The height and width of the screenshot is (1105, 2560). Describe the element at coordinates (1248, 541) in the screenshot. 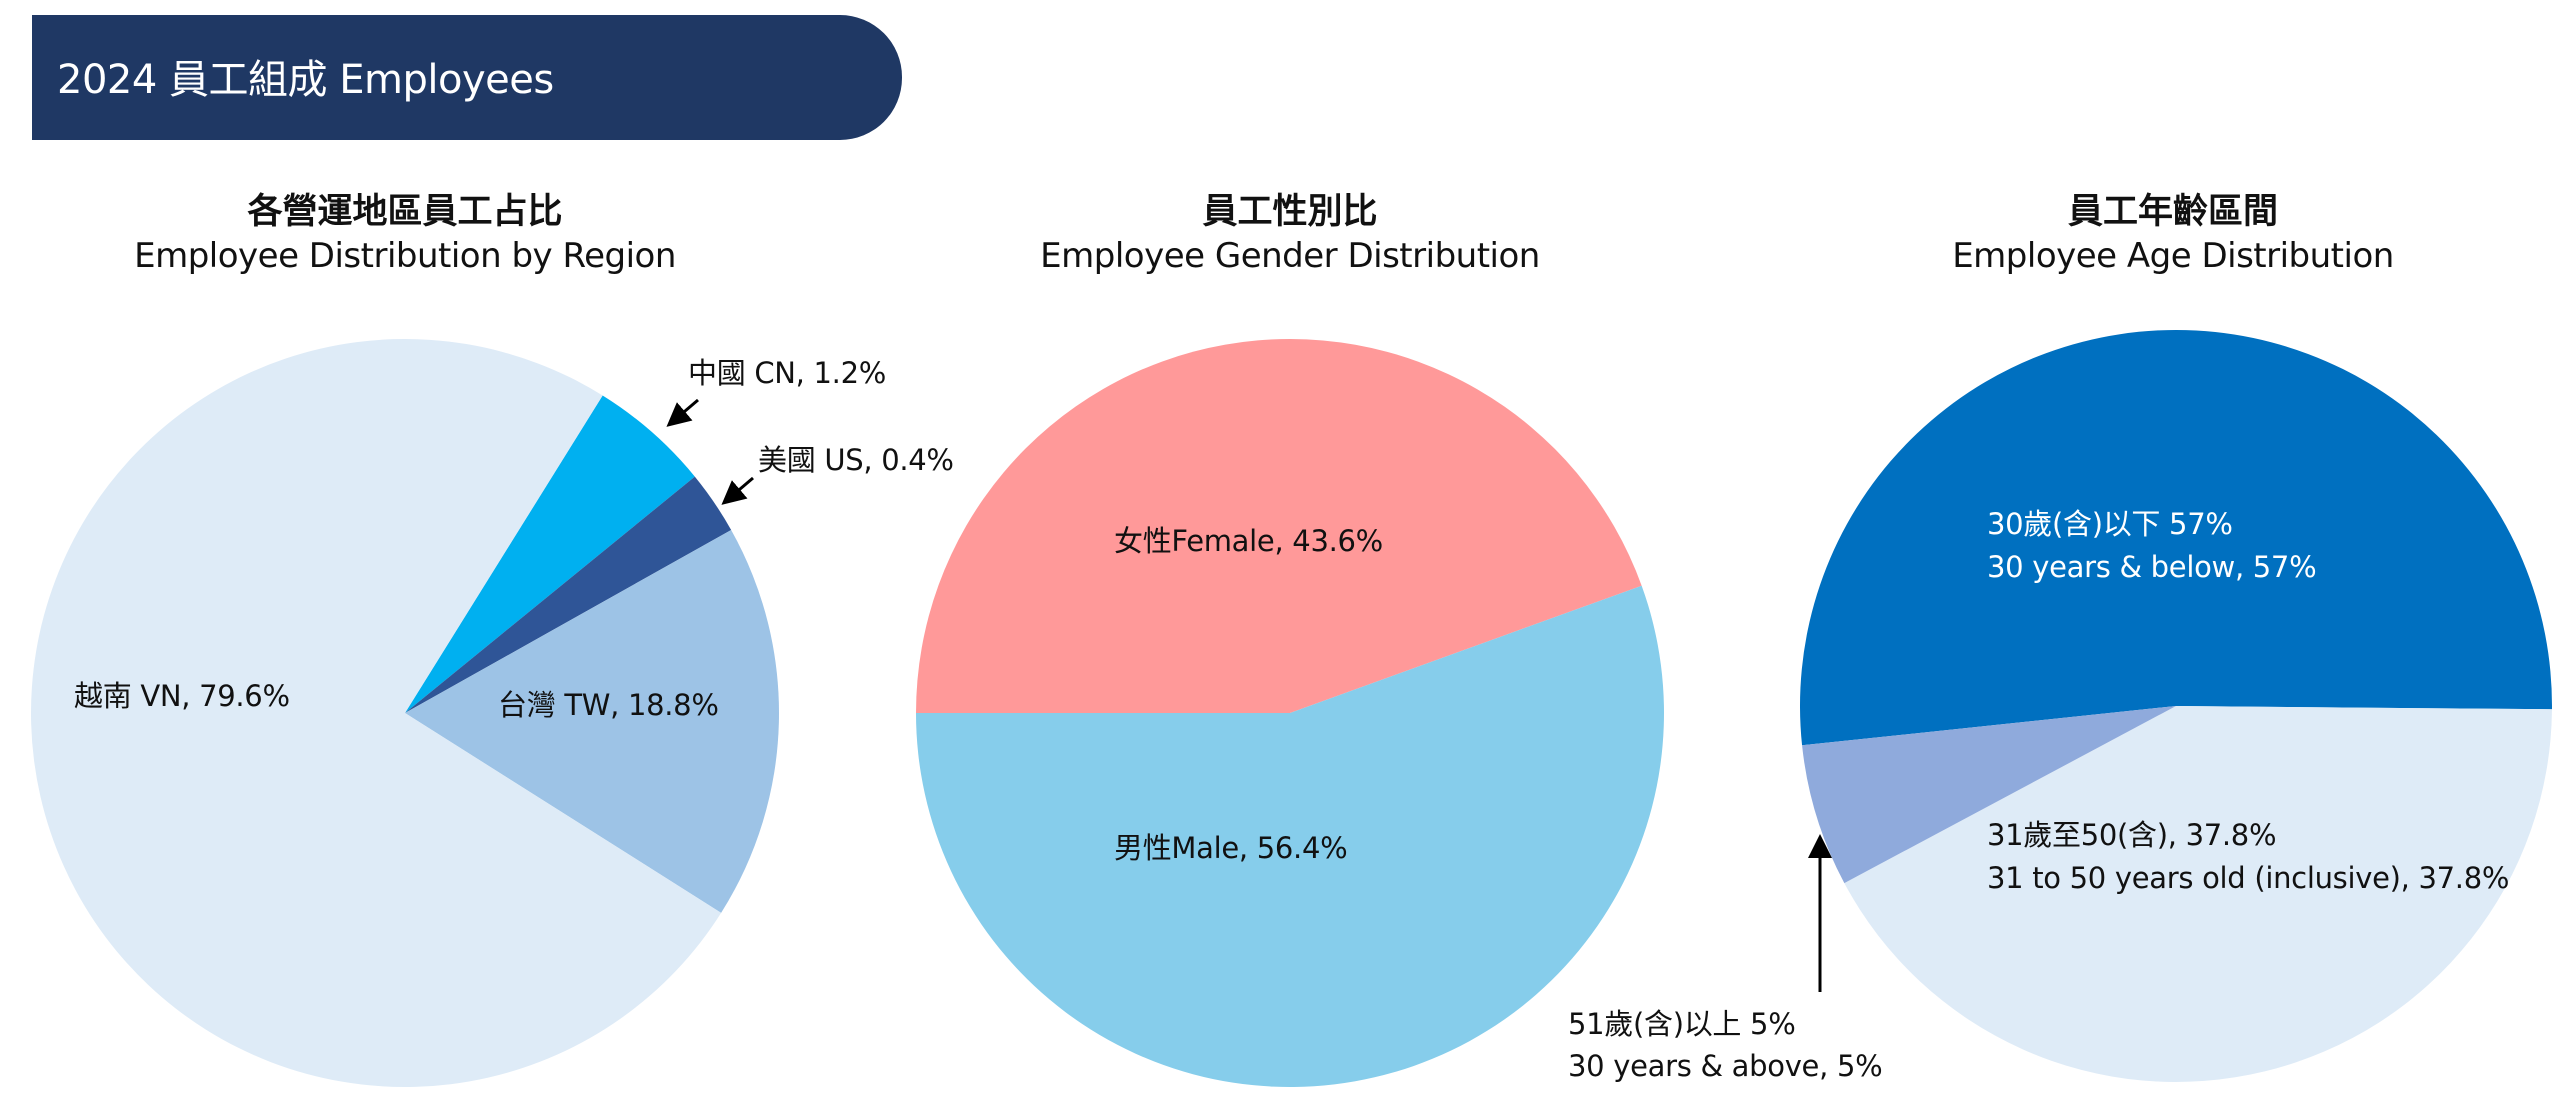

I see `gender-label-female: 女性Female, 43.6%` at that location.